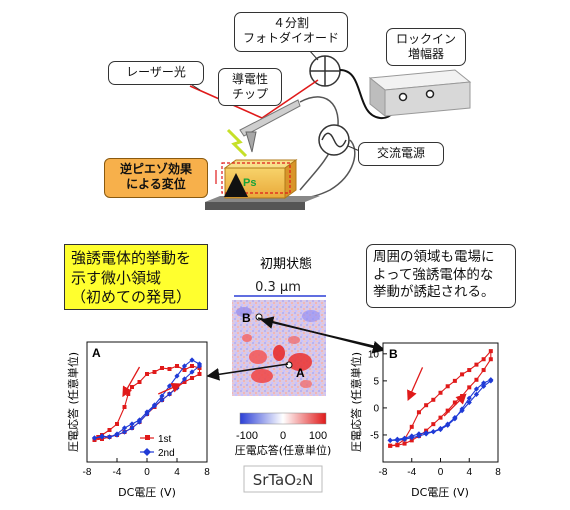 The width and height of the screenshot is (570, 510). I want to click on chart-a-xtick-label: 4, so click(177, 472).